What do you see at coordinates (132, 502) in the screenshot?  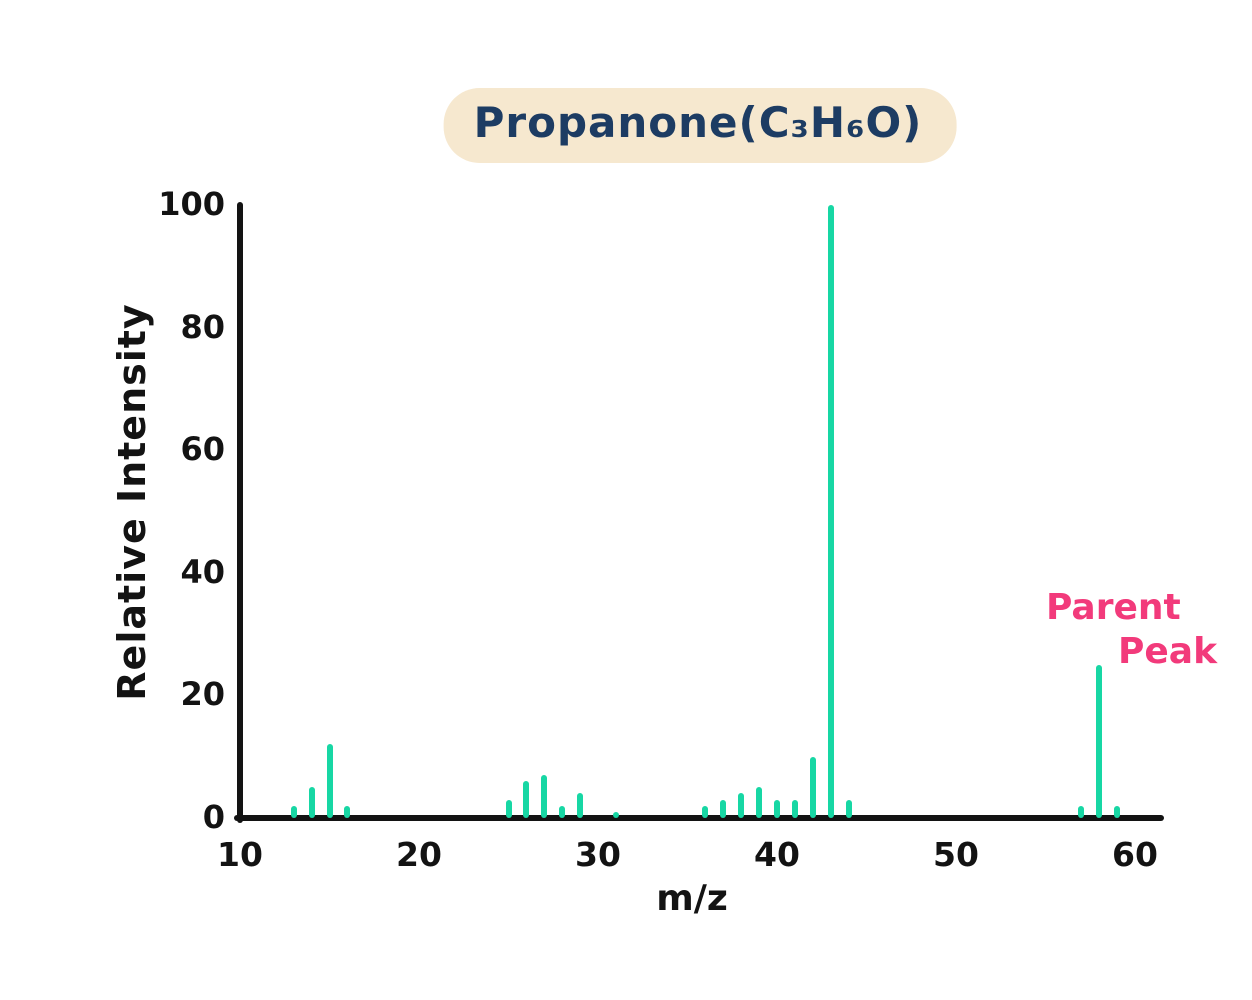 I see `y-axis-label: Relative Intensity` at bounding box center [132, 502].